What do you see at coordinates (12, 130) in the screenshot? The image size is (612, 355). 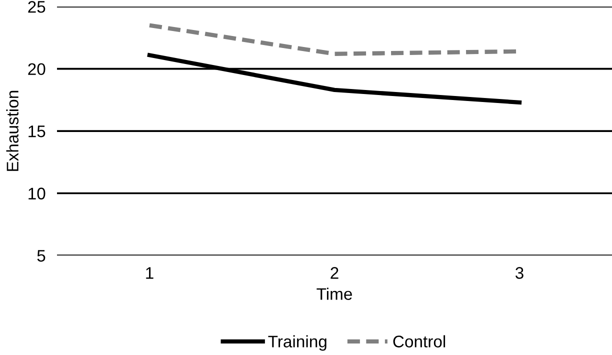 I see `y-axis-title: Exhaustion` at bounding box center [12, 130].